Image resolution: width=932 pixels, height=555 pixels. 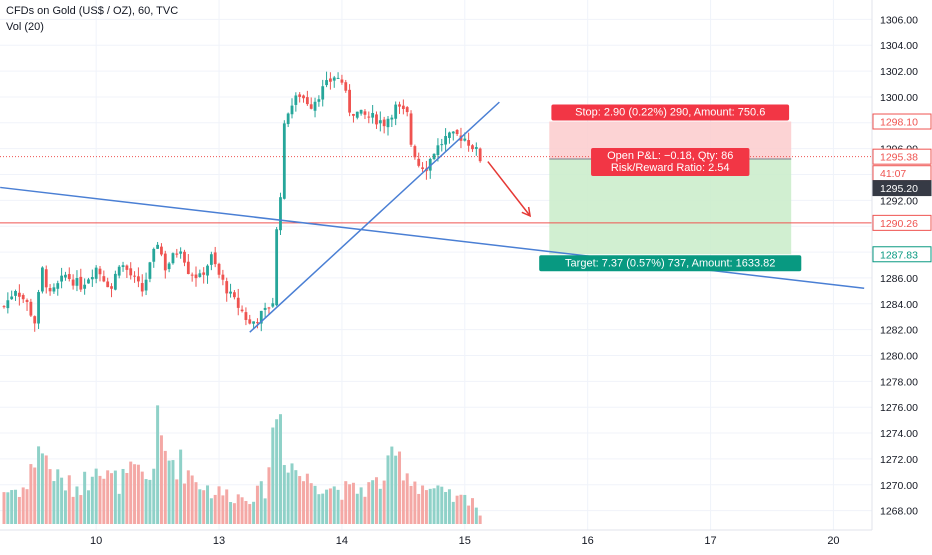 What do you see at coordinates (374, 217) in the screenshot?
I see `ascending-trendline` at bounding box center [374, 217].